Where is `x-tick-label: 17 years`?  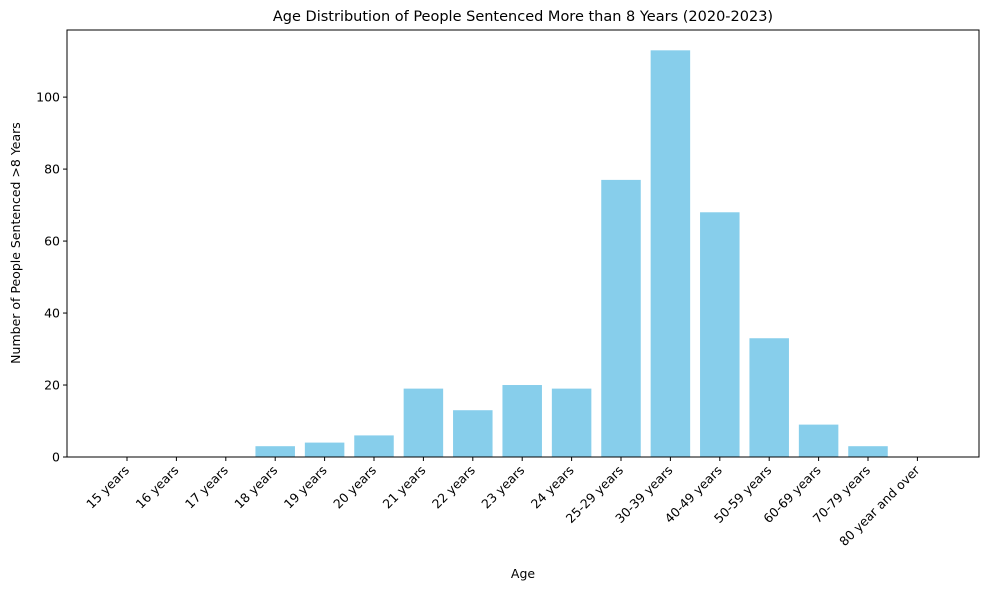 x-tick-label: 17 years is located at coordinates (206, 487).